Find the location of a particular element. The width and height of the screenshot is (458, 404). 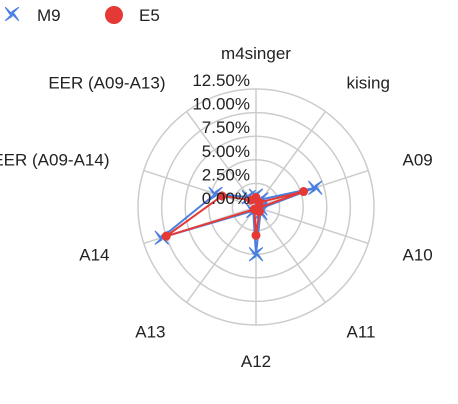

axis-label-6: A13 is located at coordinates (150, 332).